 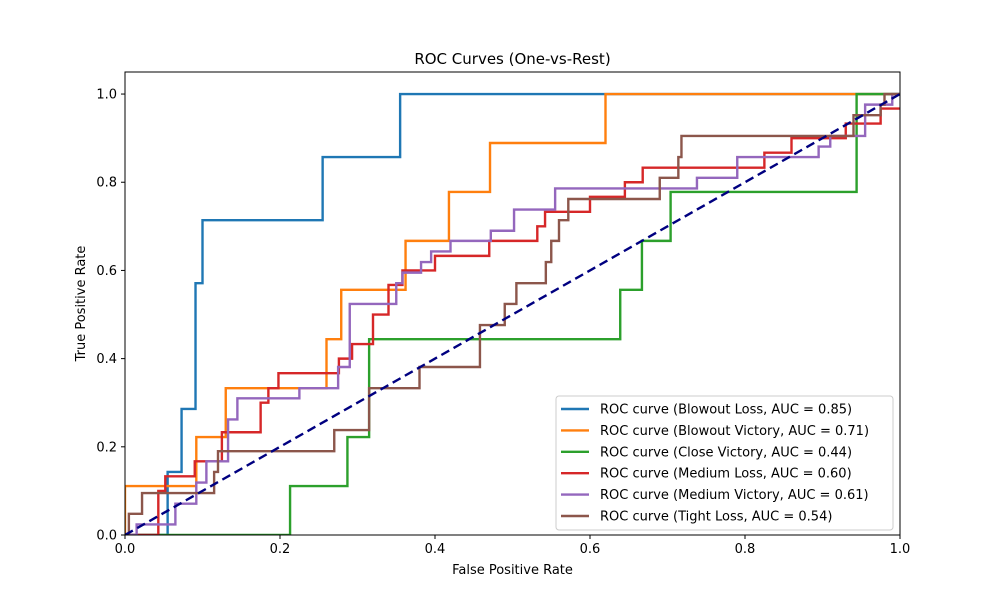 I want to click on x-tick-label: 0.6, so click(x=590, y=549).